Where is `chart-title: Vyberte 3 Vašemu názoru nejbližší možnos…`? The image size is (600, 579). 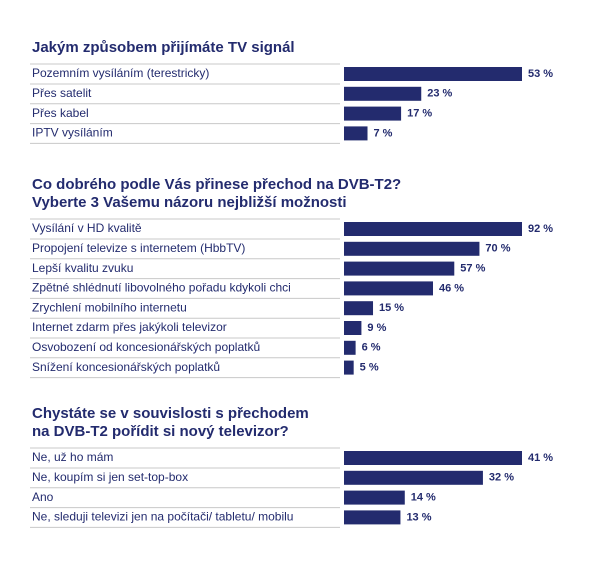 chart-title: Vyberte 3 Vašemu názoru nejbližší možnos… is located at coordinates (189, 202).